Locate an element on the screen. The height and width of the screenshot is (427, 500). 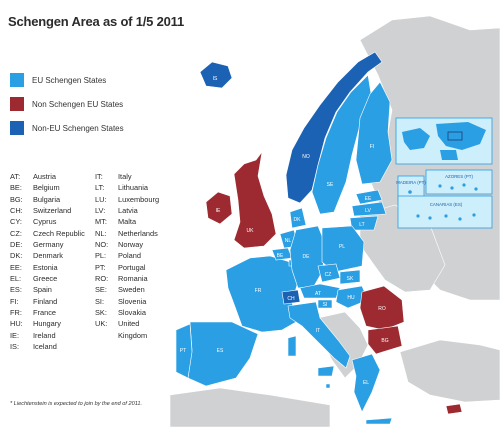
legend-label: Non Schengen EU States is located at coordinates (78, 104).